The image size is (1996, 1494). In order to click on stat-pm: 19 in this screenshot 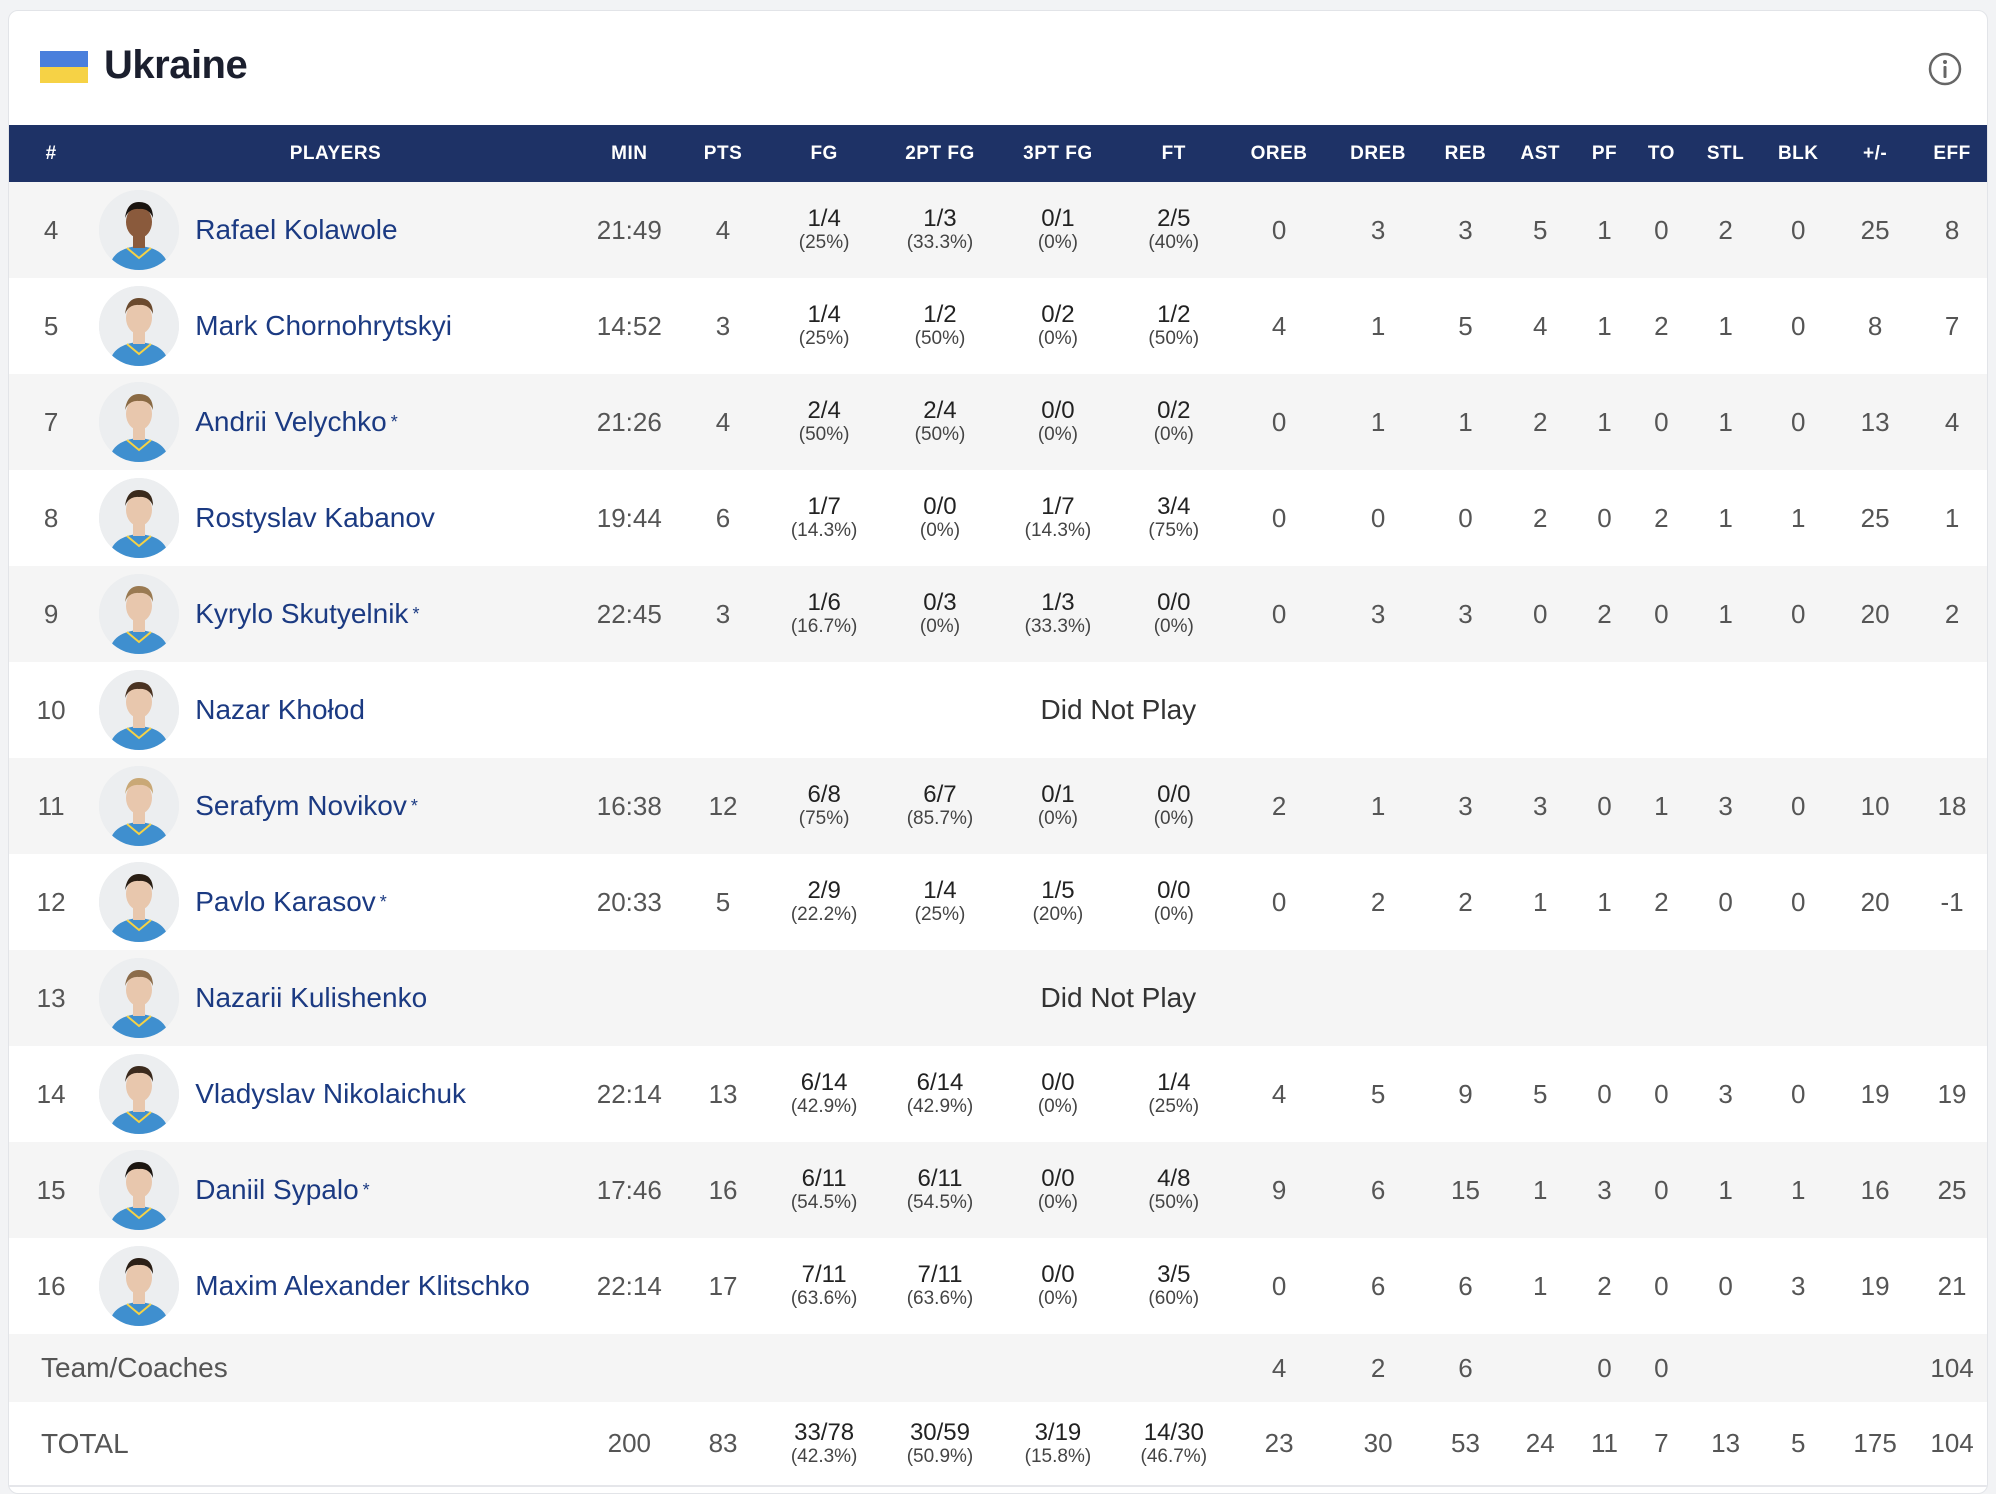, I will do `click(1875, 1093)`.